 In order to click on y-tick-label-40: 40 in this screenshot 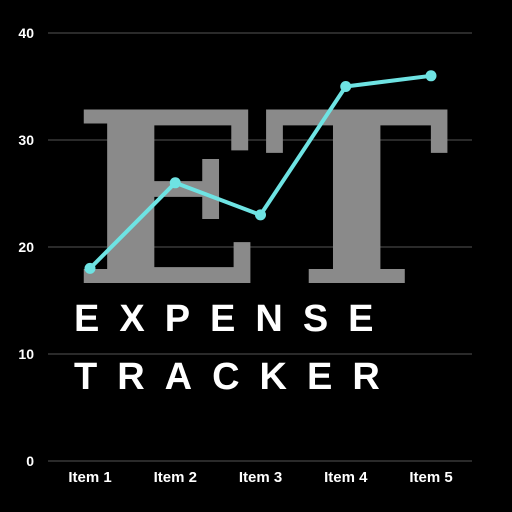, I will do `click(26, 33)`.